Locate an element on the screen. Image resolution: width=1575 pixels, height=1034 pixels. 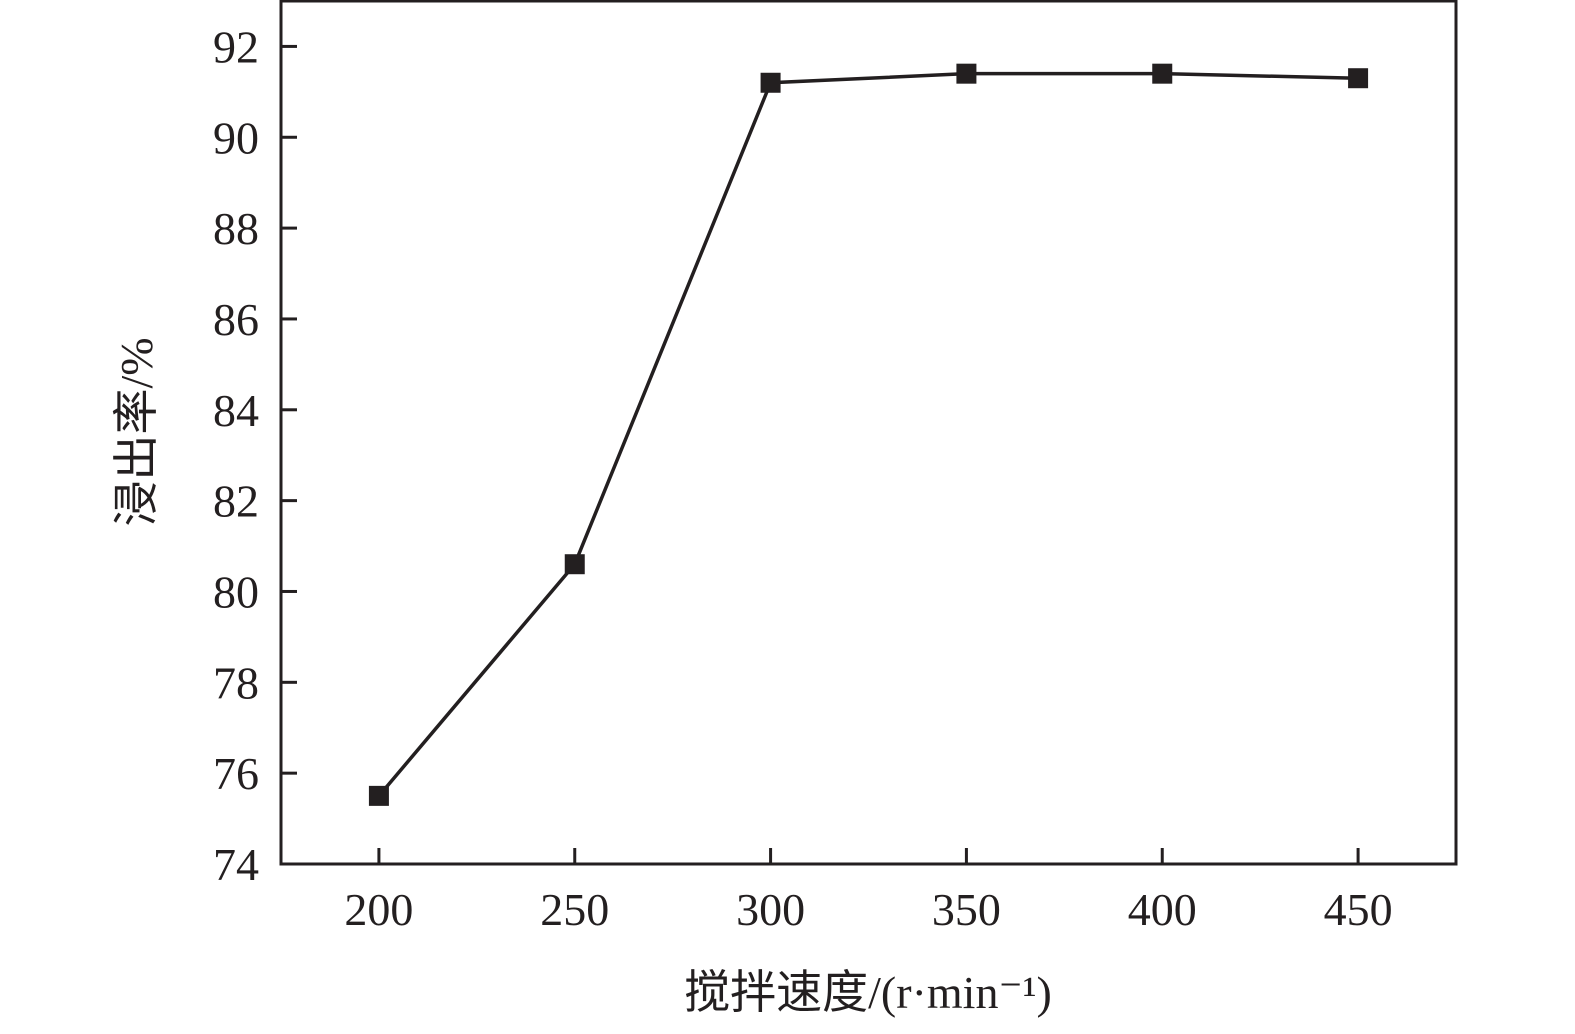
y-tick-label: 86 is located at coordinates (236, 319).